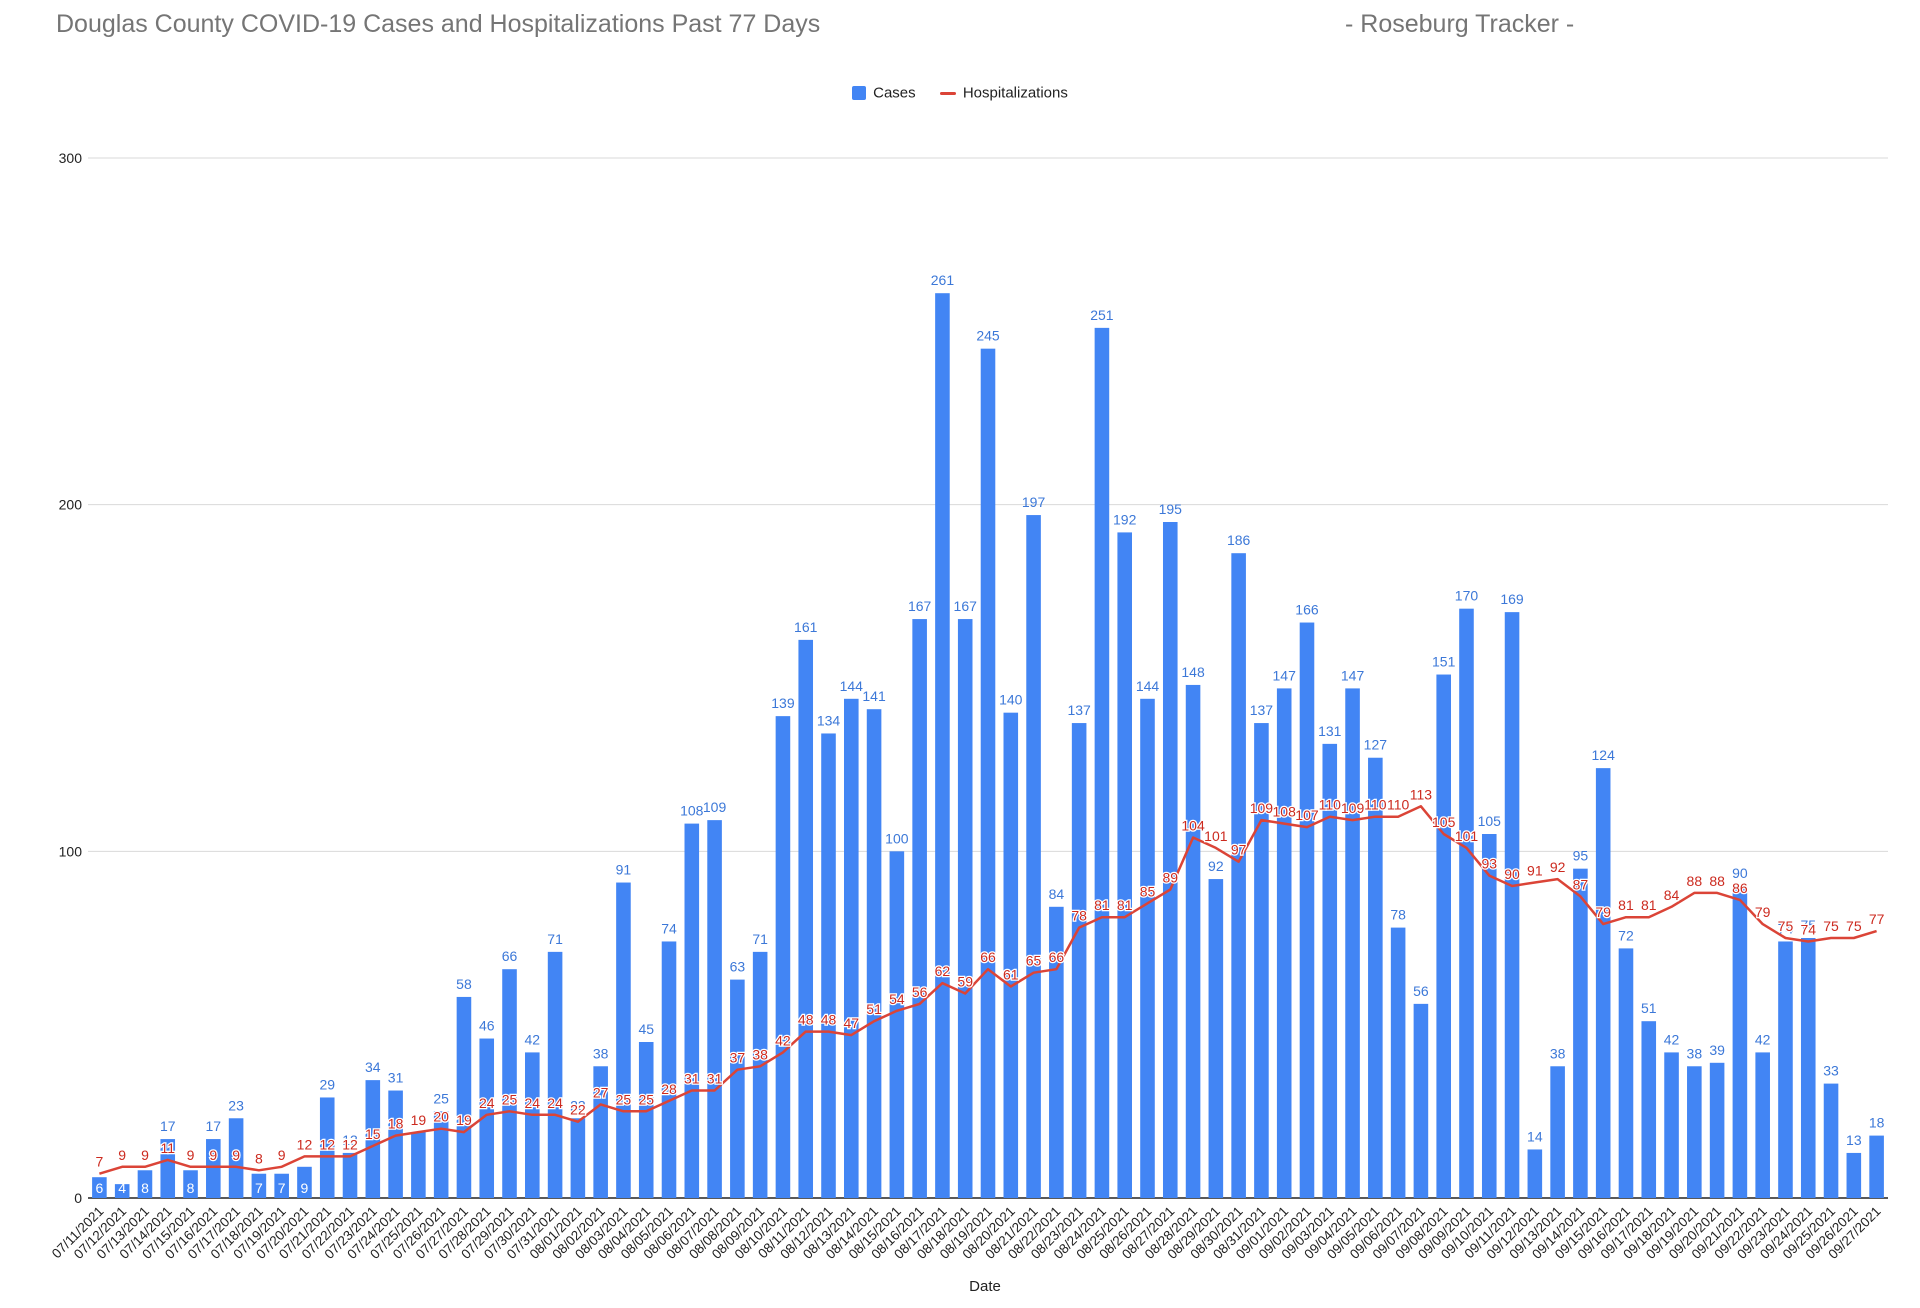 The height and width of the screenshot is (1308, 1920). Describe the element at coordinates (692, 811) in the screenshot. I see `data-label-cases: 108` at that location.